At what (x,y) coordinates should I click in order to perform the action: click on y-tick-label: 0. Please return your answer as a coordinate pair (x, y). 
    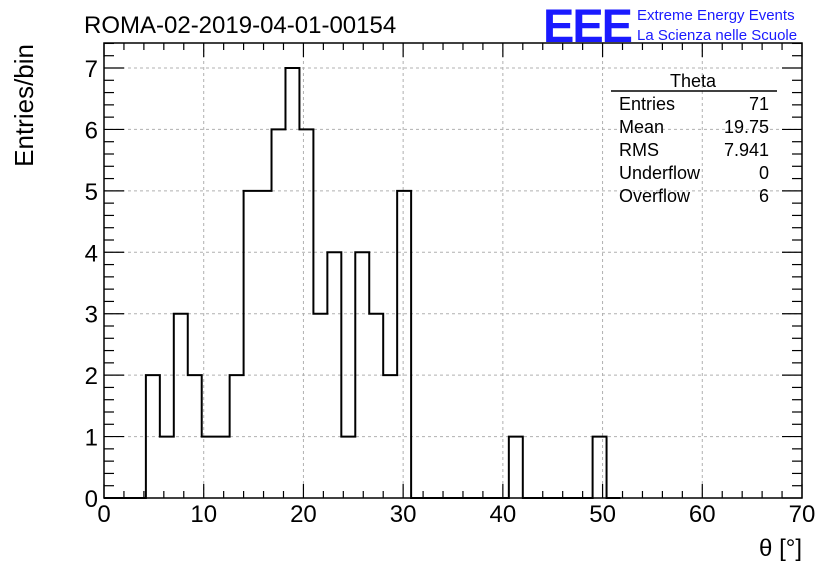
    Looking at the image, I should click on (91, 499).